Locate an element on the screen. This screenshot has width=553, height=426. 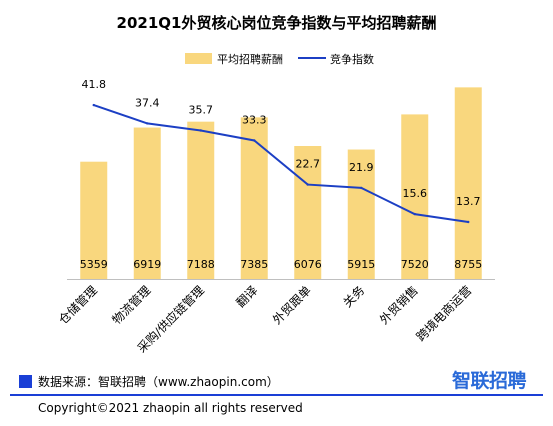
x-tick-label: 翻译 is located at coordinates (246, 296).